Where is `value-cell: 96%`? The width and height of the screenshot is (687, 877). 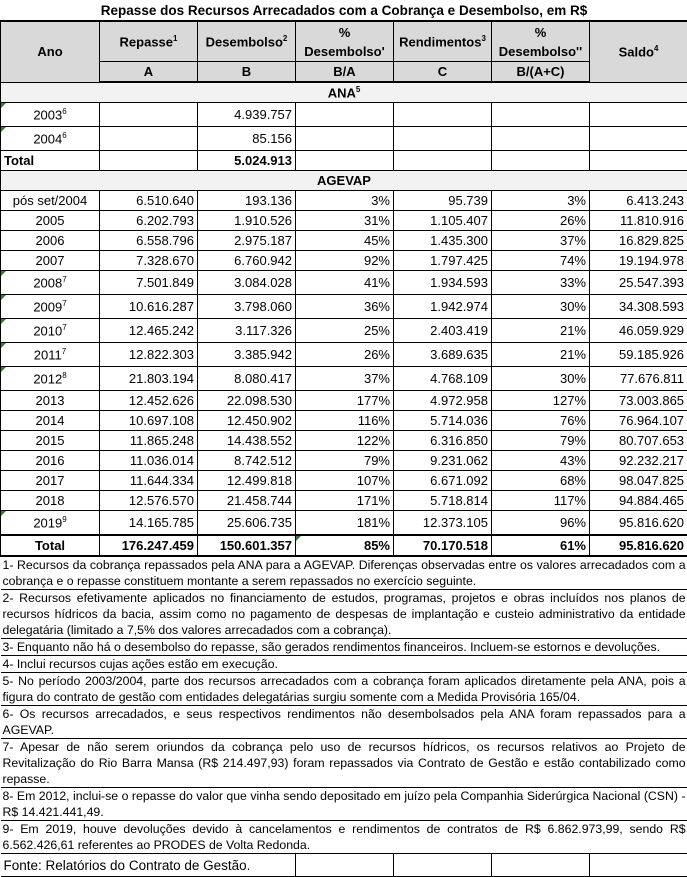 value-cell: 96% is located at coordinates (541, 523).